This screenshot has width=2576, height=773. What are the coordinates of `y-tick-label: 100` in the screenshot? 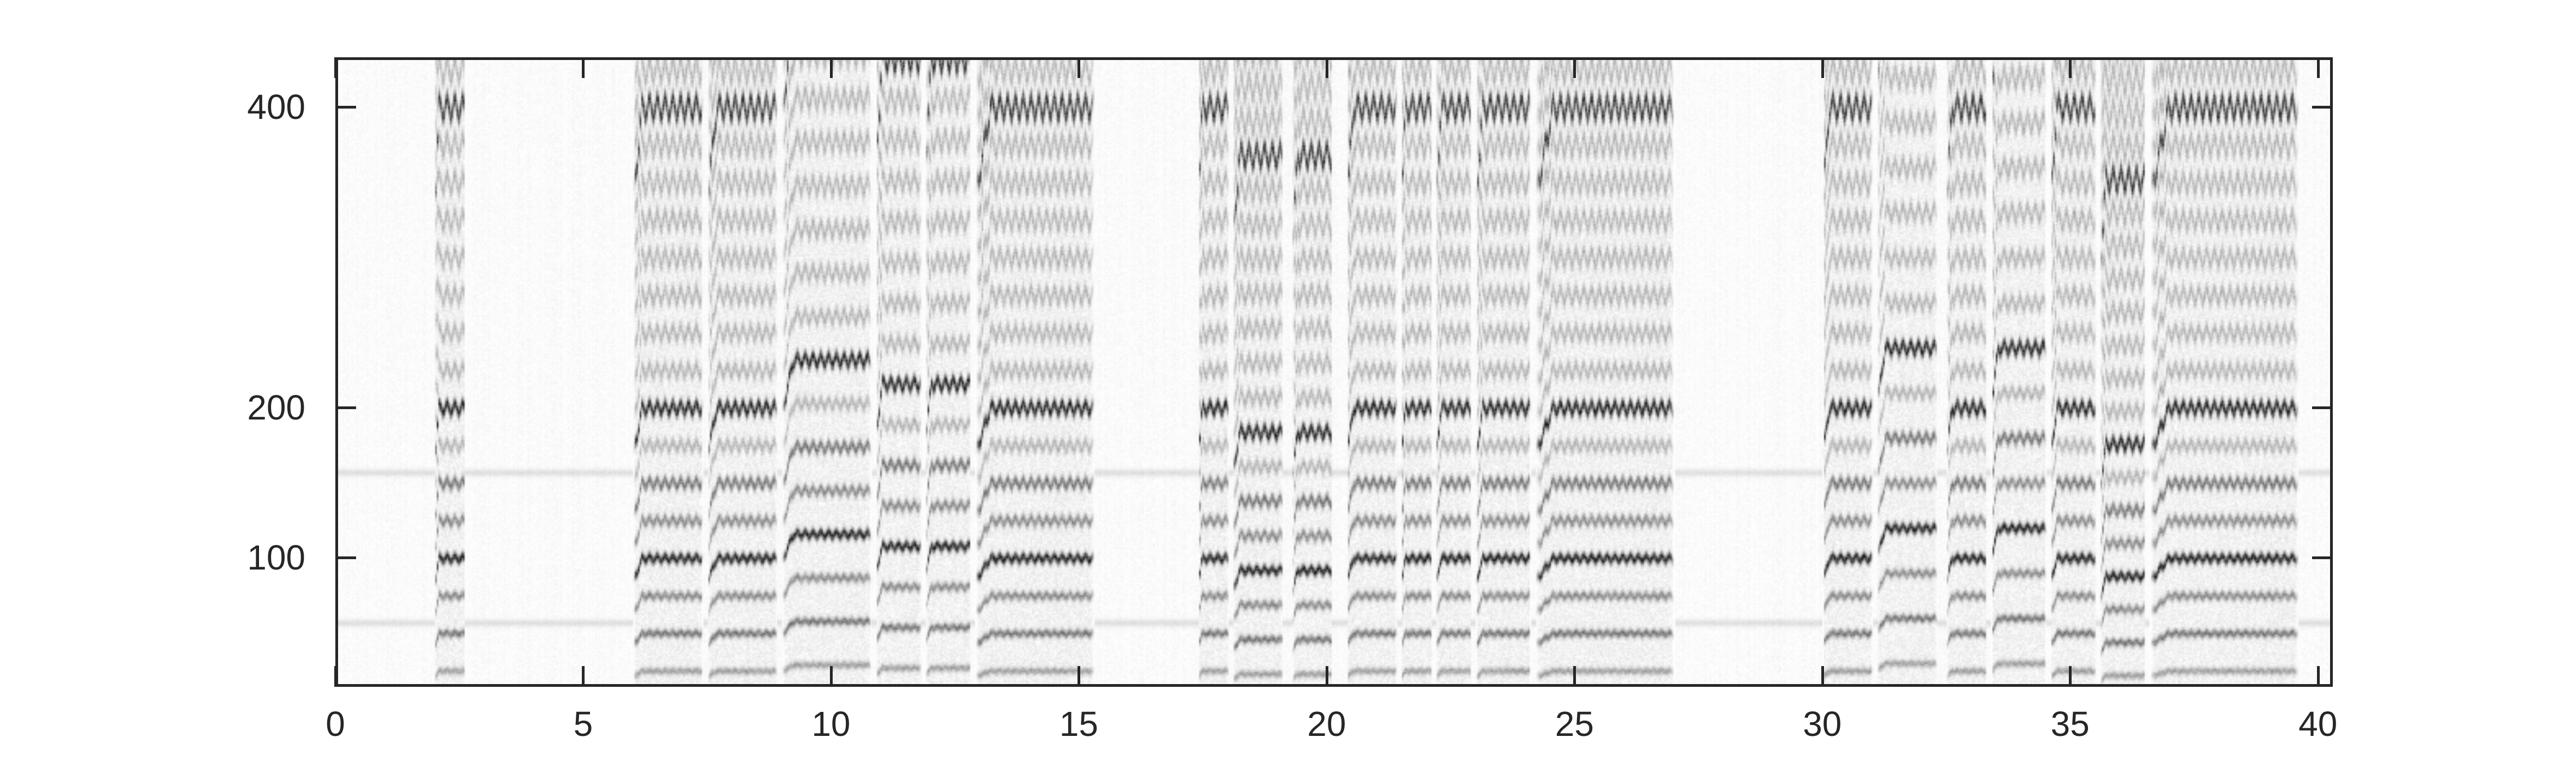 It's located at (276, 558).